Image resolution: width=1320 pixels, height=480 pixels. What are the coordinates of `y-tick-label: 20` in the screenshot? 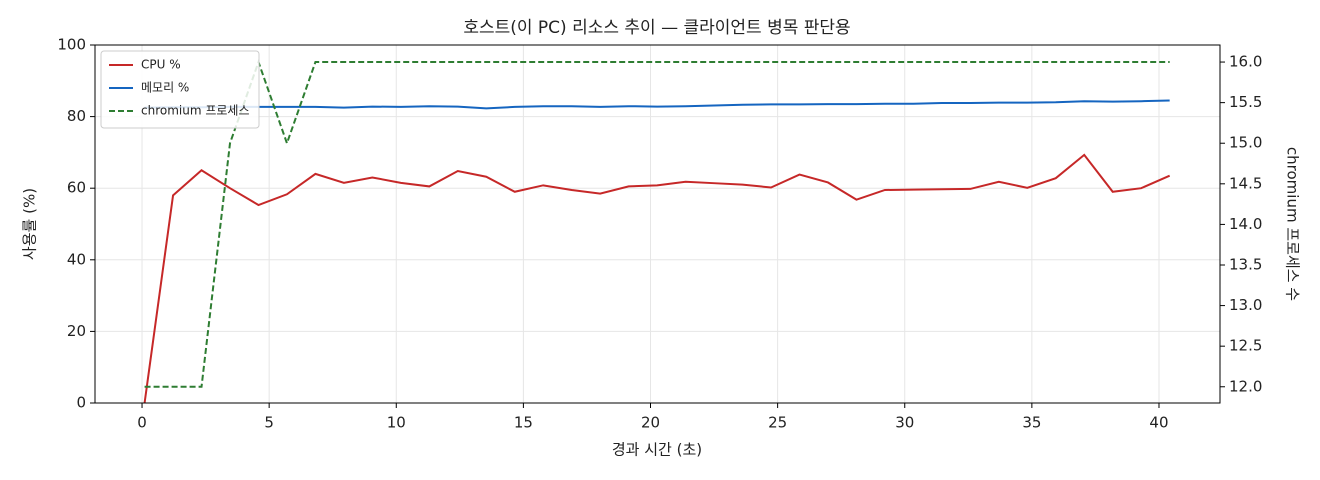 It's located at (76, 331).